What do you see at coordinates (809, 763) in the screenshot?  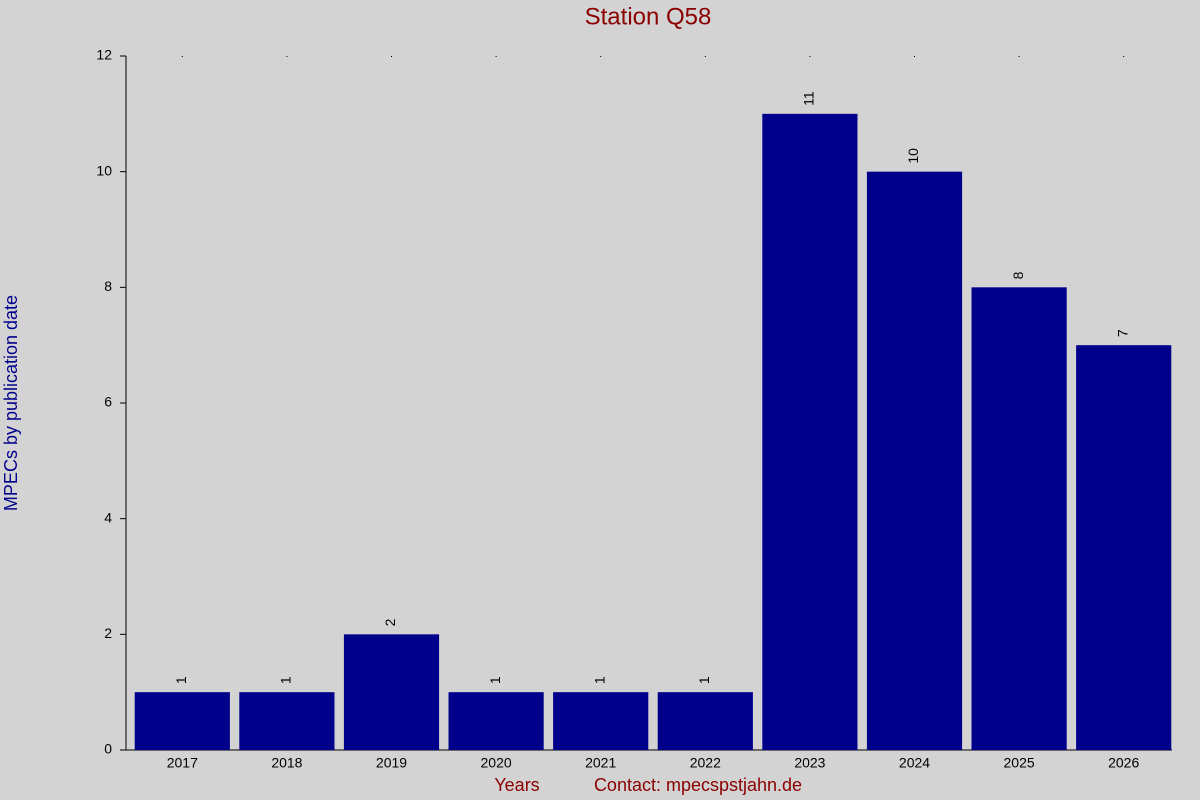 I see `x-tick-label: 2023` at bounding box center [809, 763].